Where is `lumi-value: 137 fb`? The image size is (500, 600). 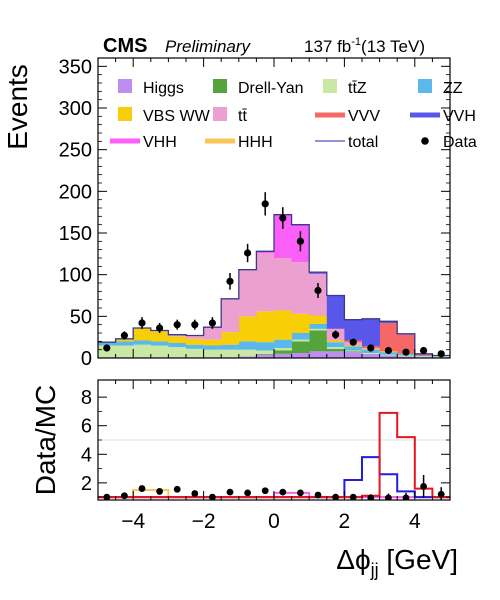
lumi-value: 137 fb is located at coordinates (327, 46).